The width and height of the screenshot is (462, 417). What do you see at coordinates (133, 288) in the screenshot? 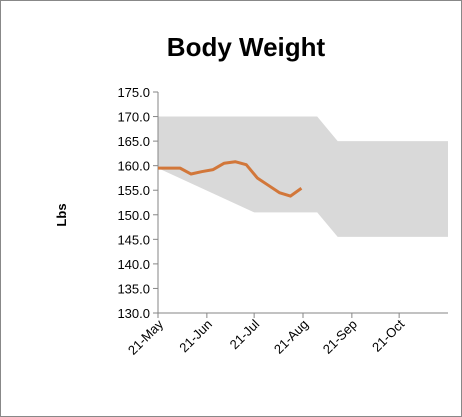
I see `y-tick-label: 135.0` at bounding box center [133, 288].